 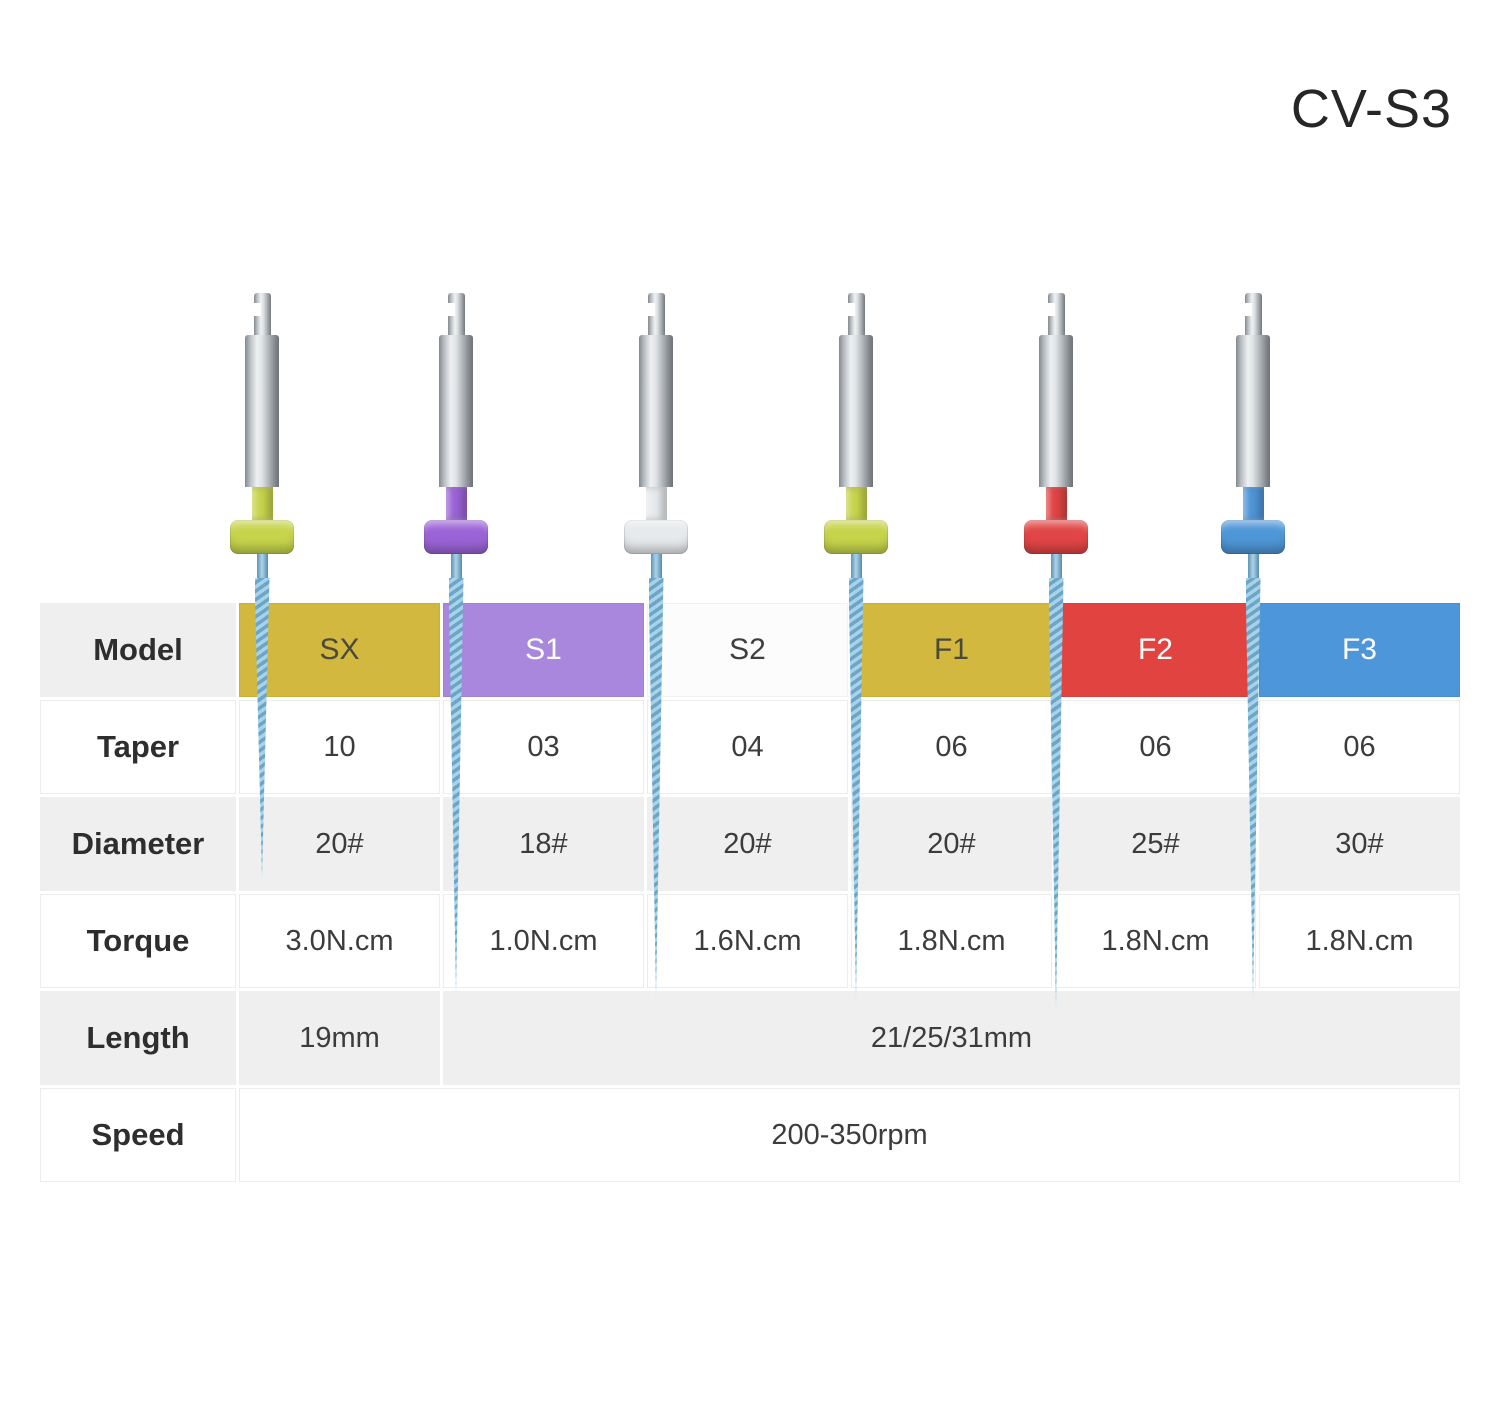 I want to click on row-label-model: Model, so click(x=138, y=650).